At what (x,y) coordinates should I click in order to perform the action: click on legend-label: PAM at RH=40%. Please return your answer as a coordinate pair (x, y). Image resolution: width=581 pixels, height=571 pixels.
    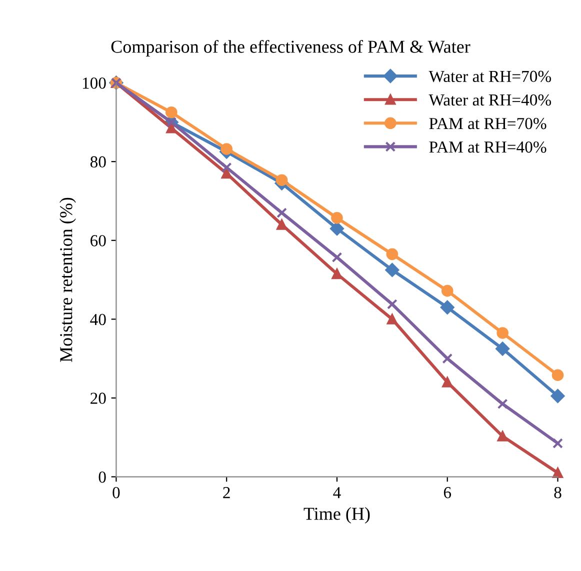
    Looking at the image, I should click on (487, 147).